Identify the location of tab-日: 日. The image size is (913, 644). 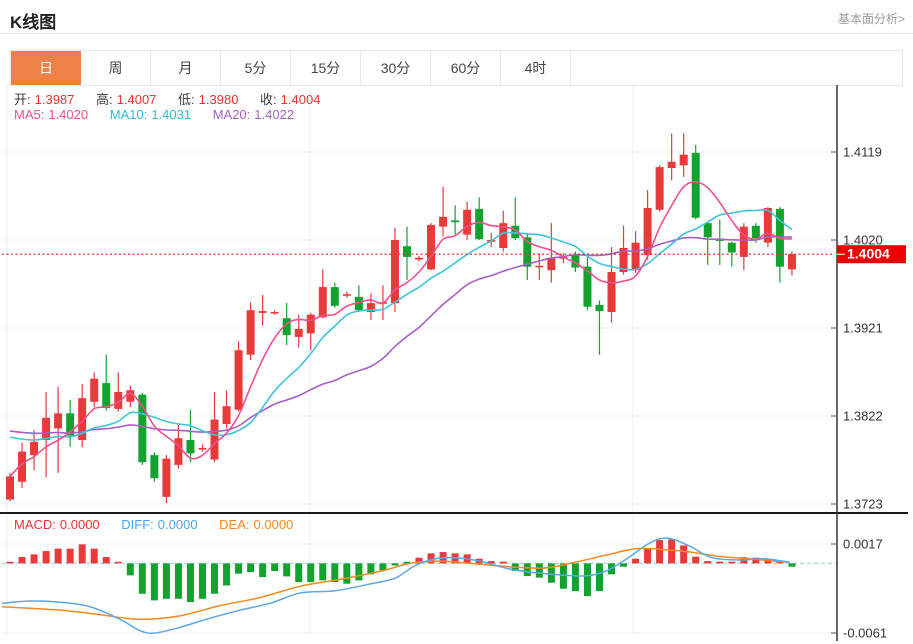
(46, 68).